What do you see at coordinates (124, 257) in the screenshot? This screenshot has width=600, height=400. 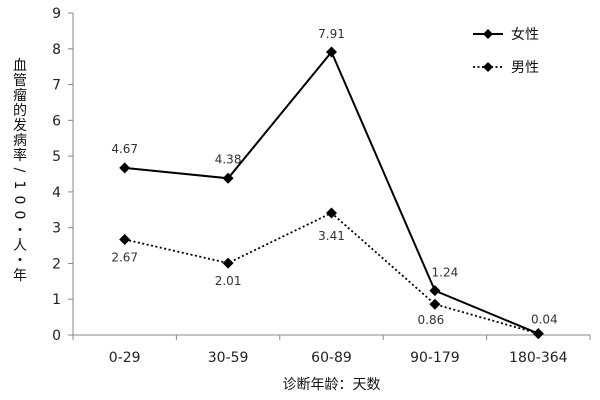 I see `data-label: 2.67` at bounding box center [124, 257].